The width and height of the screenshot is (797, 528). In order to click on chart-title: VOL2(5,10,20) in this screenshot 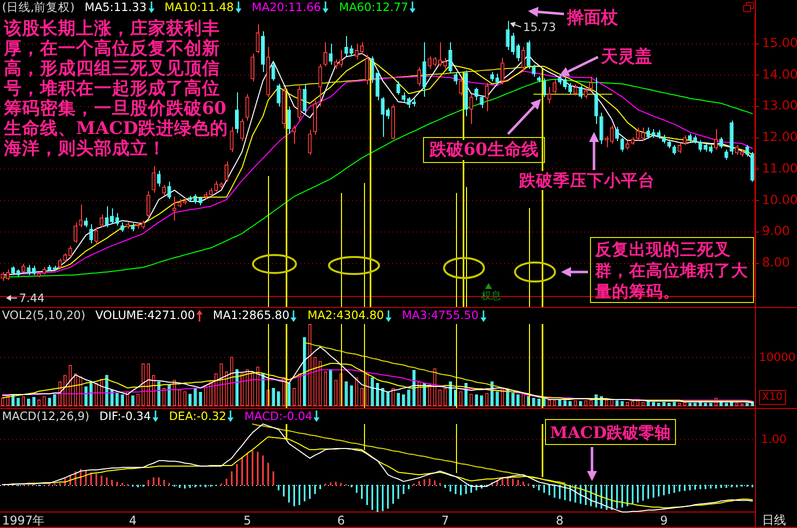, I will do `click(44, 315)`.